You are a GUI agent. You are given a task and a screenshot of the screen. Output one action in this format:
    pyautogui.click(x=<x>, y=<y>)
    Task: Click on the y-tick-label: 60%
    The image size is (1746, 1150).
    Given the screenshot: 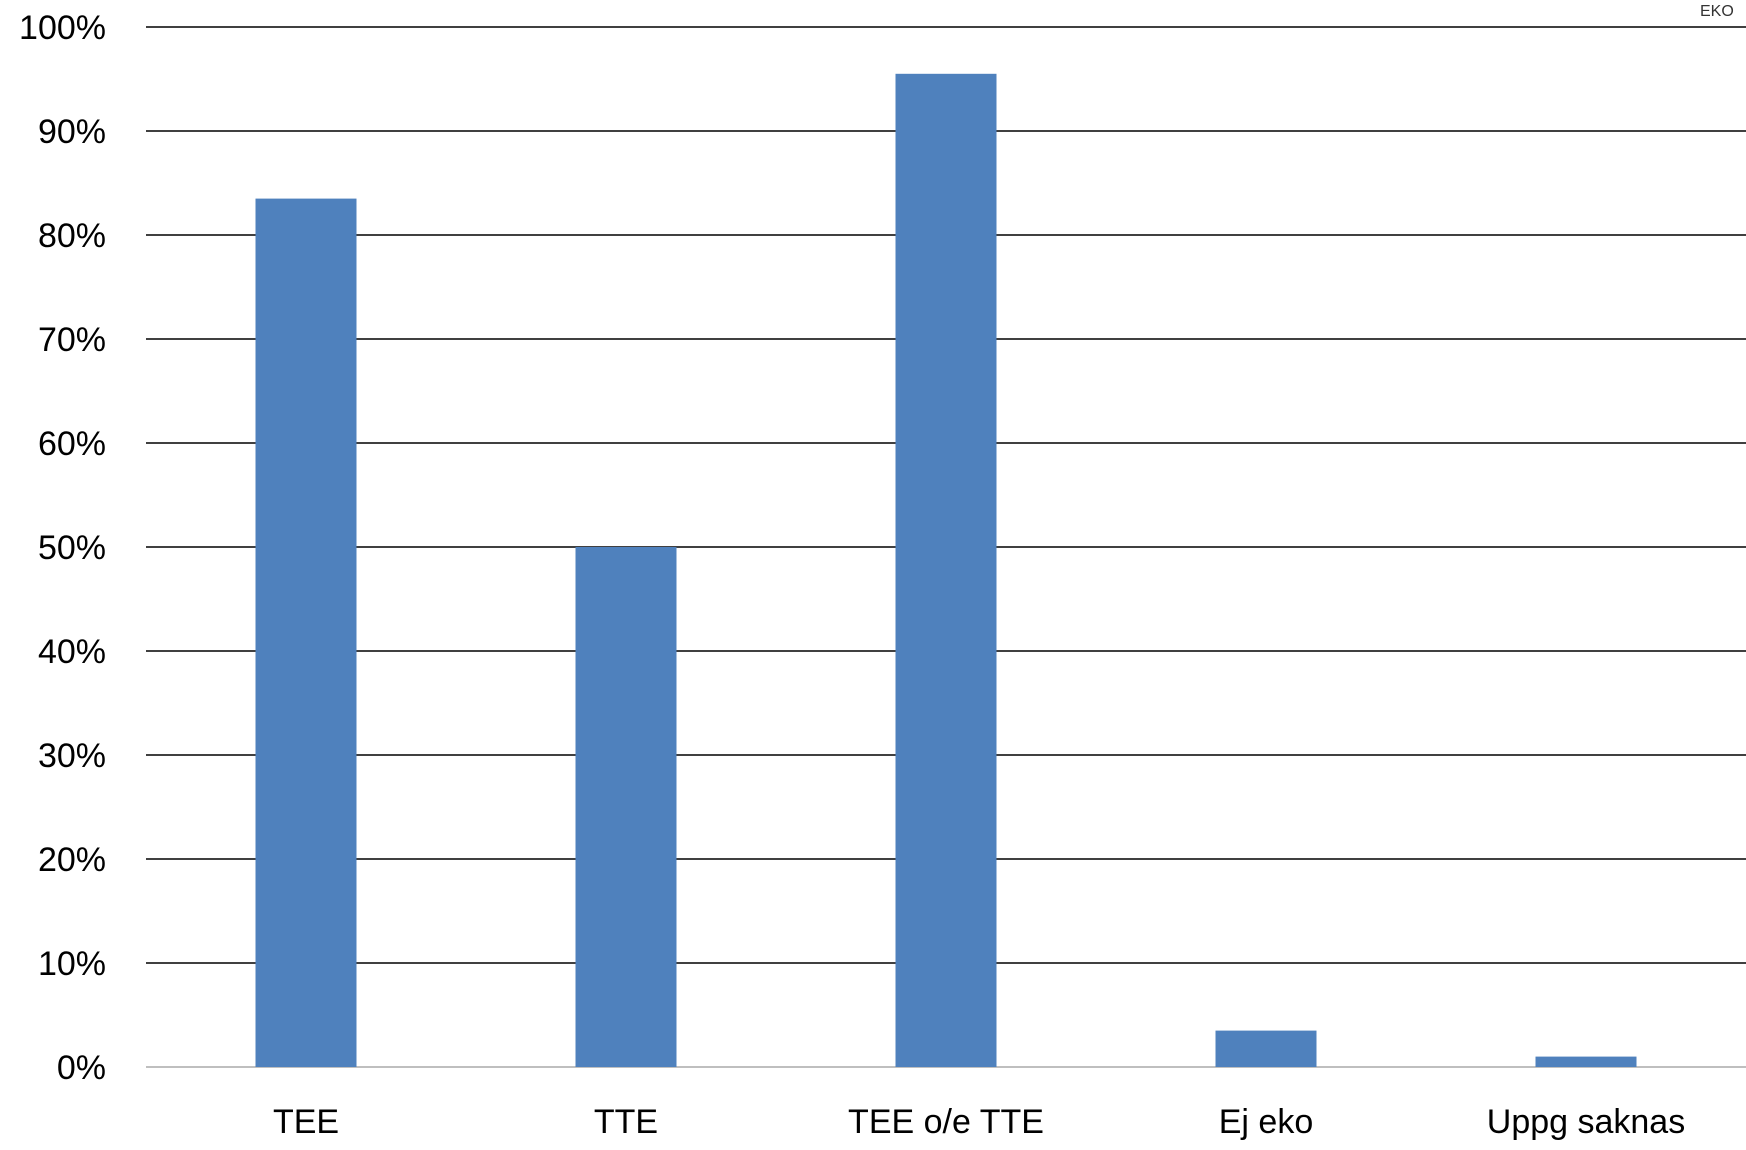 What is the action you would take?
    pyautogui.click(x=72, y=444)
    